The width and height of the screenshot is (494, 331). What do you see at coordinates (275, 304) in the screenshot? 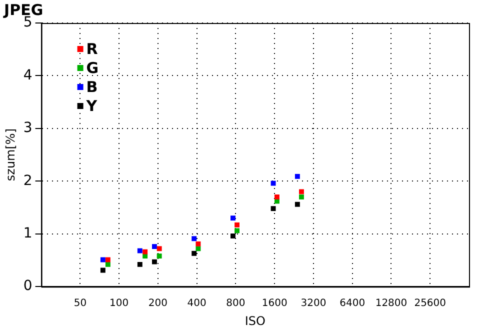
I see `x-tick-label: 1600` at bounding box center [275, 304].